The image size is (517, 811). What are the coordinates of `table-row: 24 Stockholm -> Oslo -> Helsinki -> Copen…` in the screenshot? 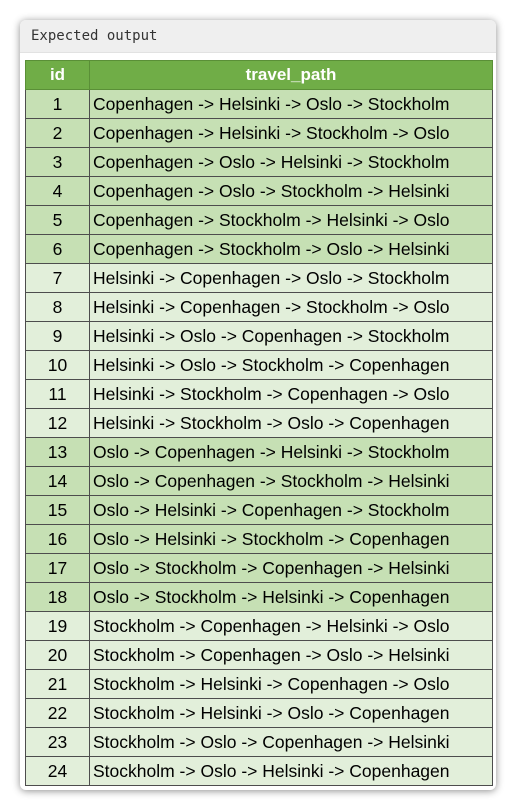 It's located at (259, 771).